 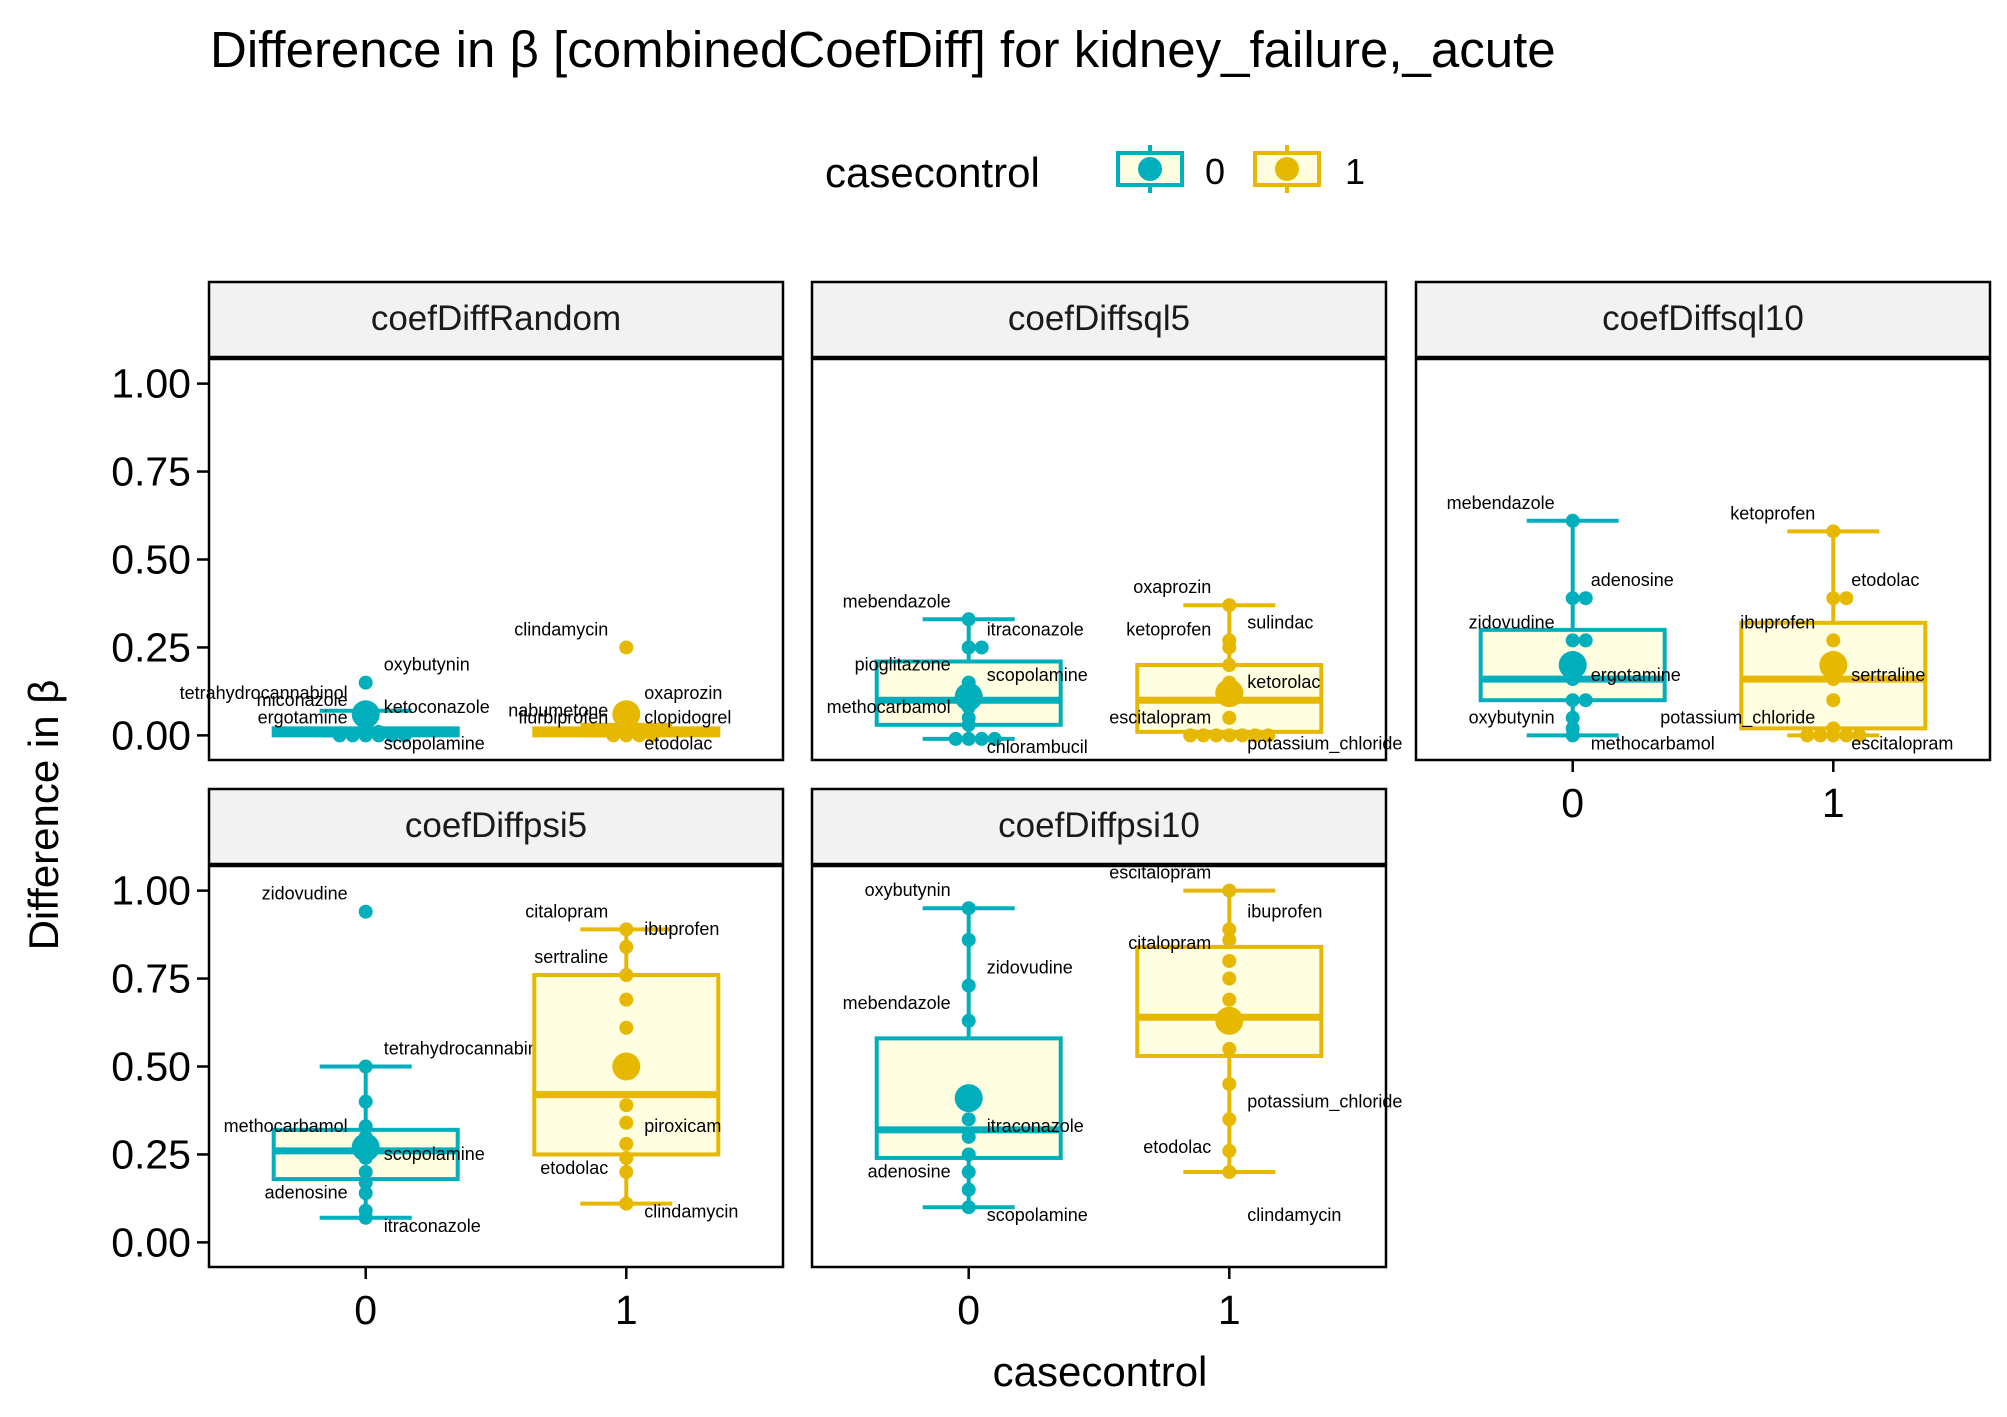 I want to click on legend-label-1: 1, so click(x=1355, y=171).